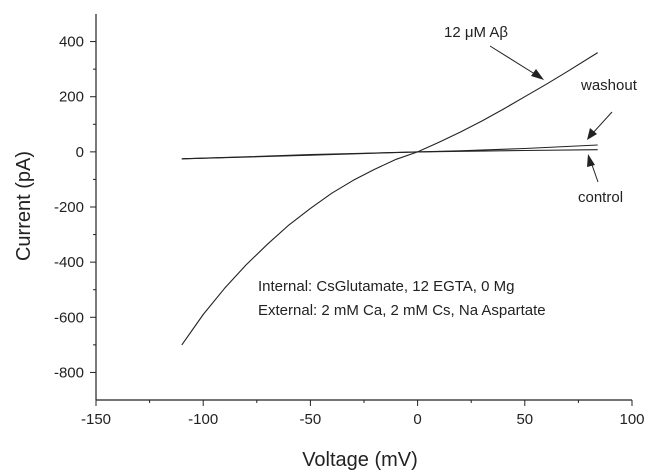 The height and width of the screenshot is (473, 653). Describe the element at coordinates (203, 419) in the screenshot. I see `x-tick-label: -100` at that location.